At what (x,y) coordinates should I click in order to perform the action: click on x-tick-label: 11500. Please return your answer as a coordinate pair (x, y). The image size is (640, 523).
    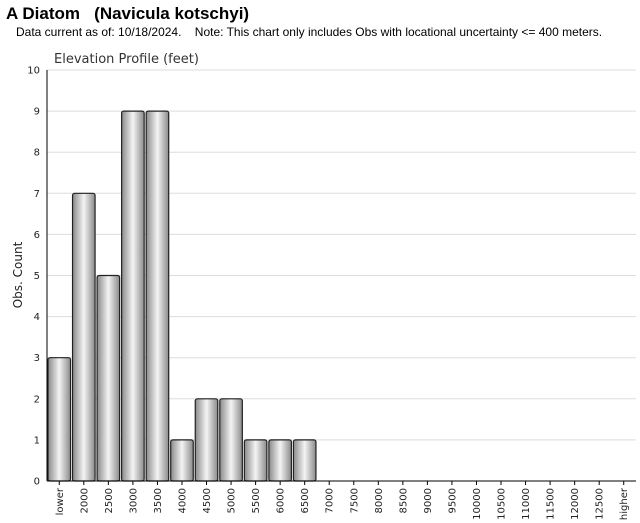
    Looking at the image, I should click on (551, 504).